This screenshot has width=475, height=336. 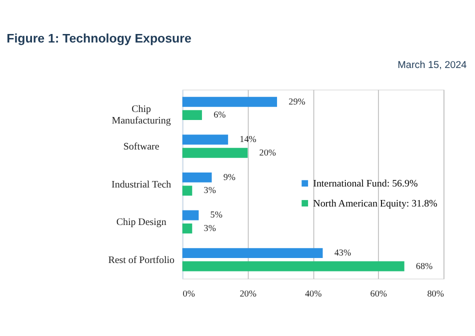 I want to click on data-label: 43%, so click(x=343, y=253).